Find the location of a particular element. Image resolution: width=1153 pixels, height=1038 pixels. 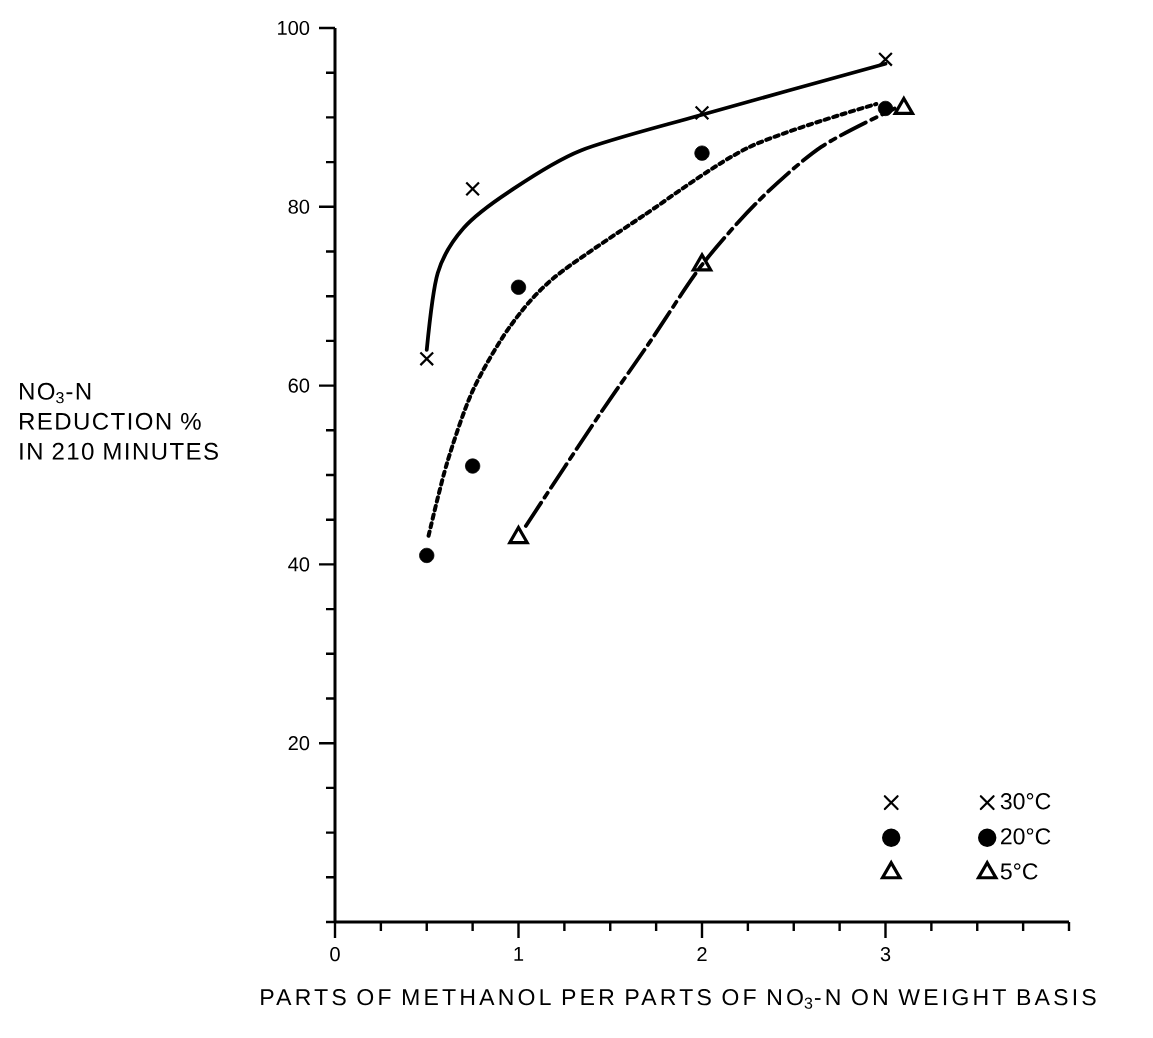

x-tick-label: 2 is located at coordinates (702, 954).